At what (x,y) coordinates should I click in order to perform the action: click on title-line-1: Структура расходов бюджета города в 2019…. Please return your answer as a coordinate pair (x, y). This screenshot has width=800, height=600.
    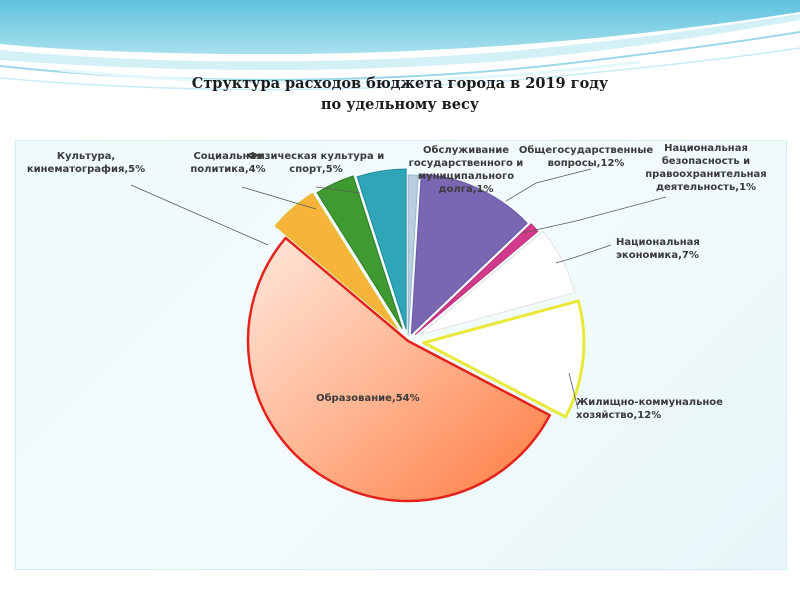
    Looking at the image, I should click on (400, 83).